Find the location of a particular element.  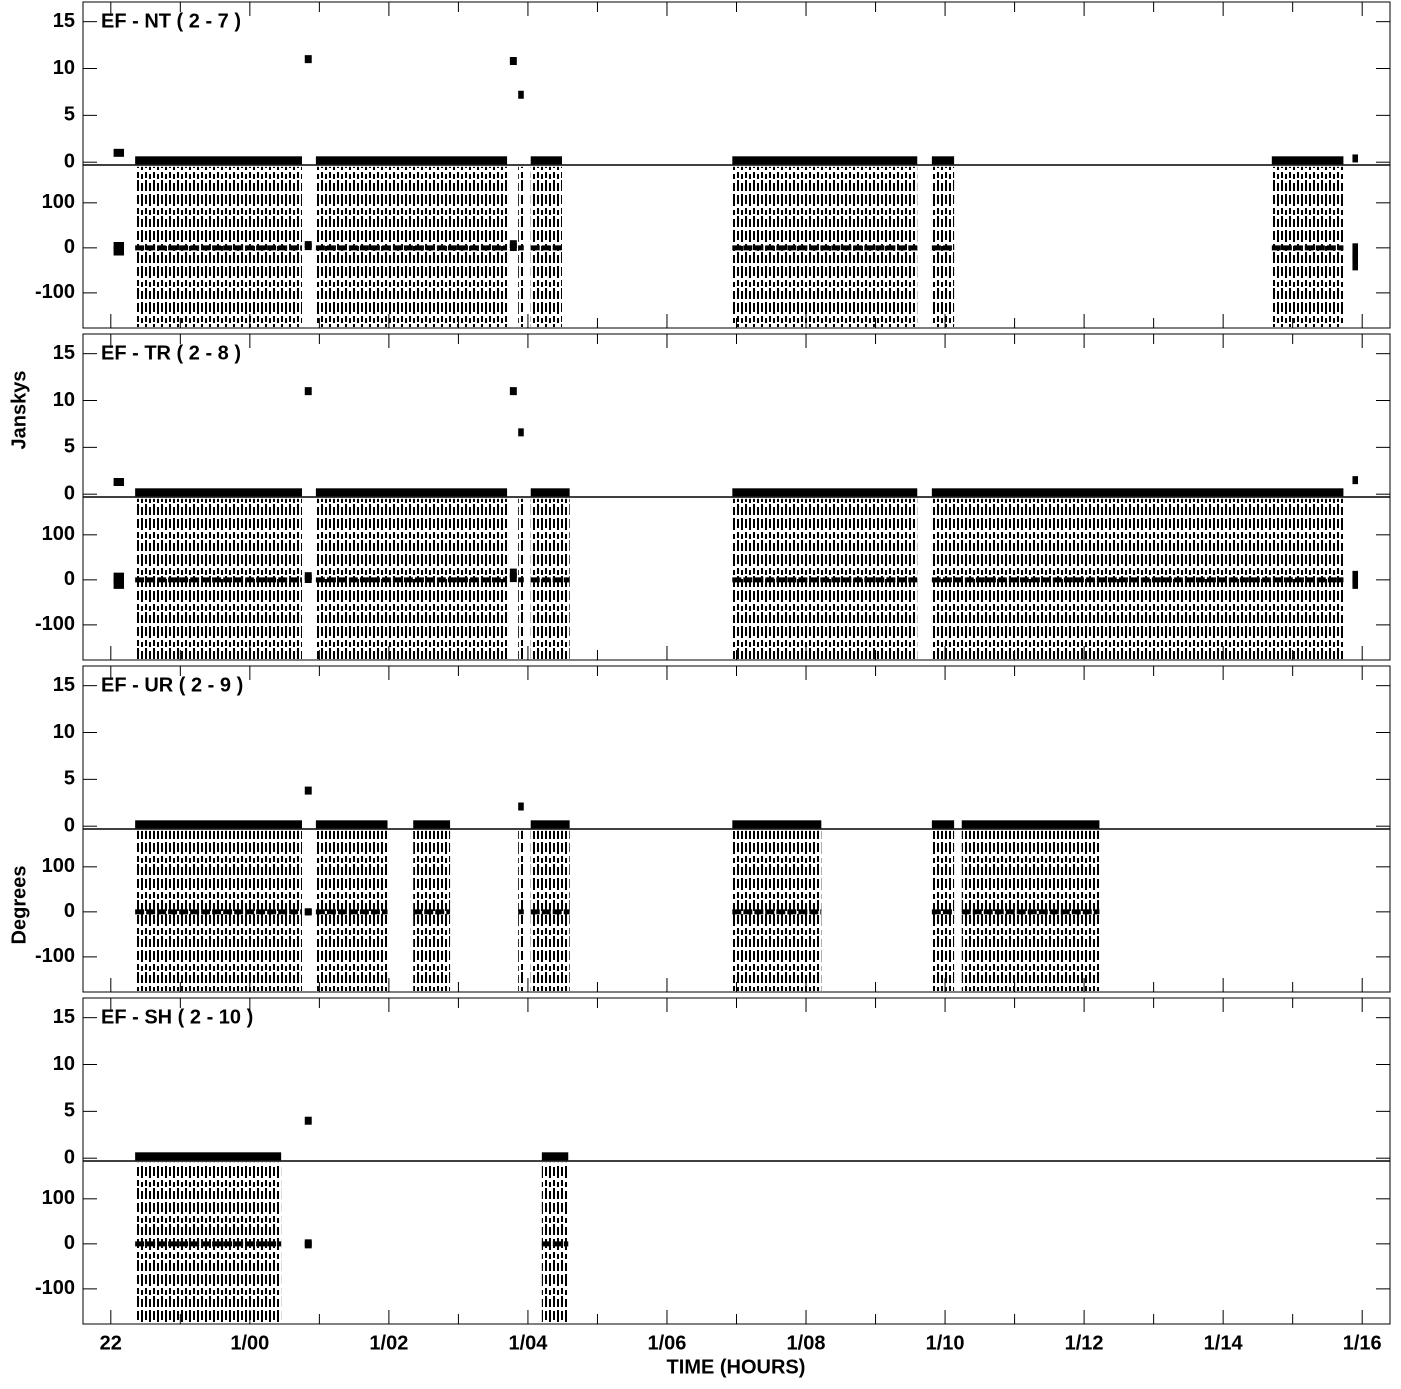

x-tick-label: 1/08 is located at coordinates (806, 1343).